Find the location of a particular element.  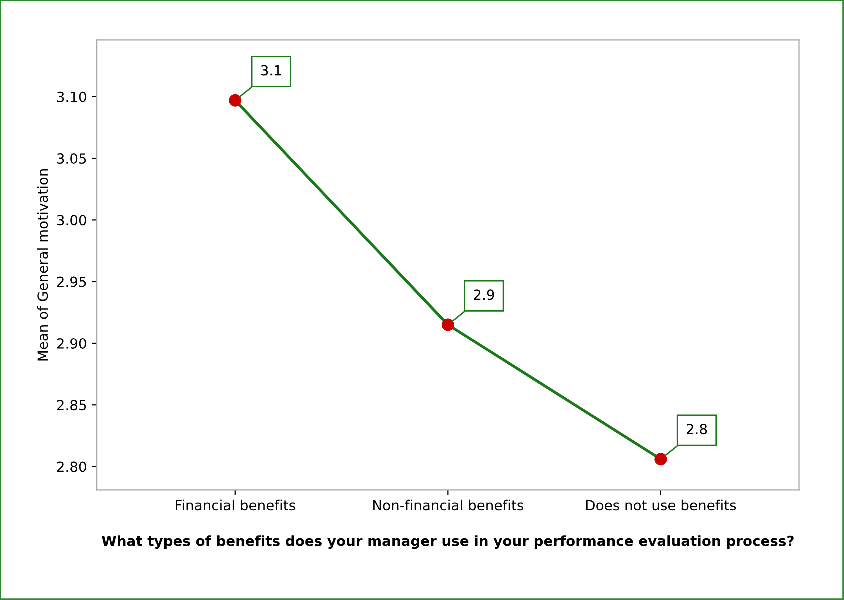

y-tick-label: 3.05 is located at coordinates (71, 159).